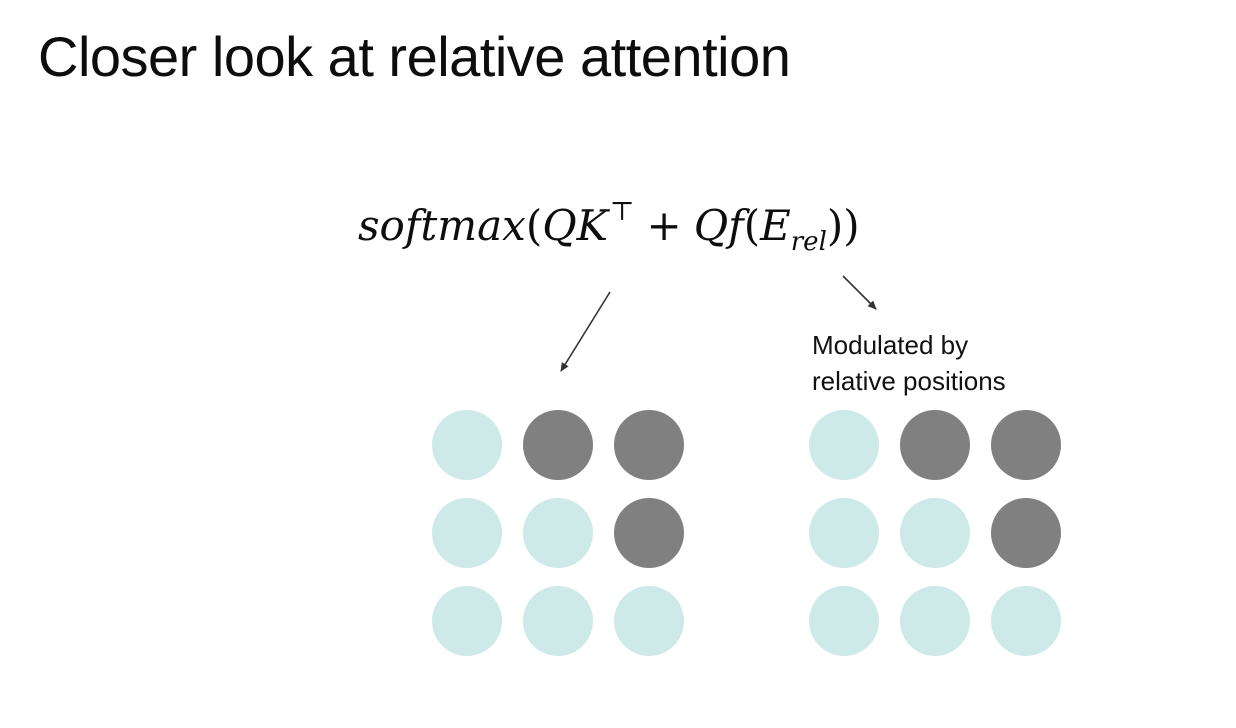 The width and height of the screenshot is (1236, 728). I want to click on formula-plus: +, so click(664, 225).